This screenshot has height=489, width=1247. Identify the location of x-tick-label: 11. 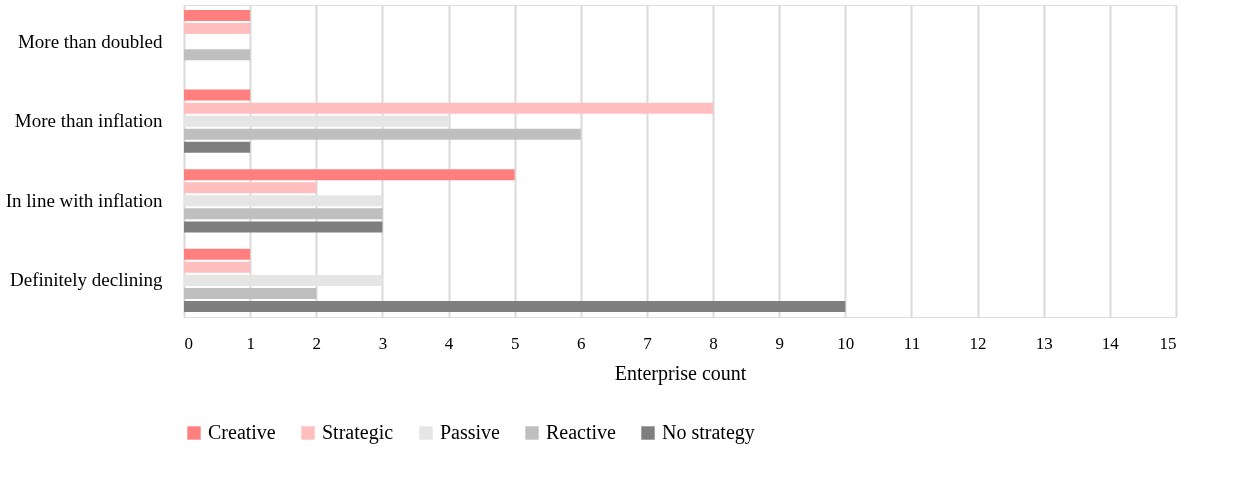
(912, 343).